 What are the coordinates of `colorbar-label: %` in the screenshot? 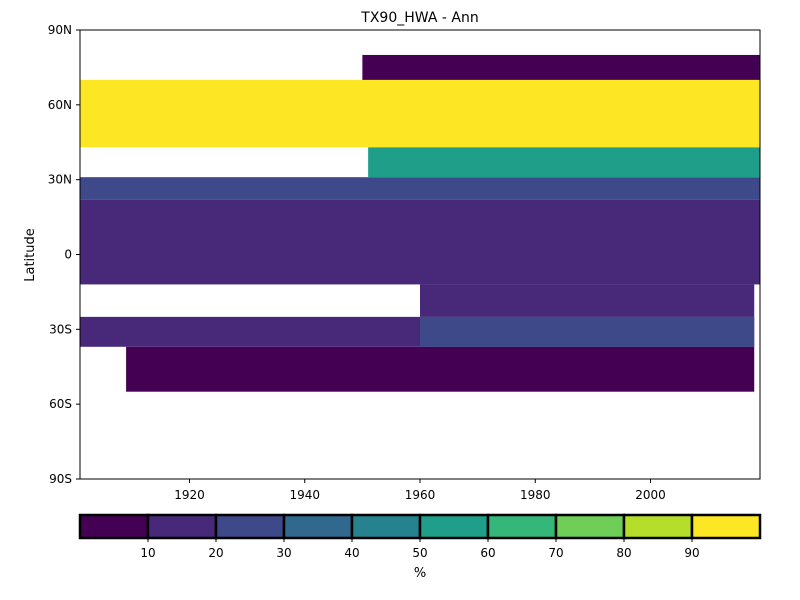 It's located at (420, 573).